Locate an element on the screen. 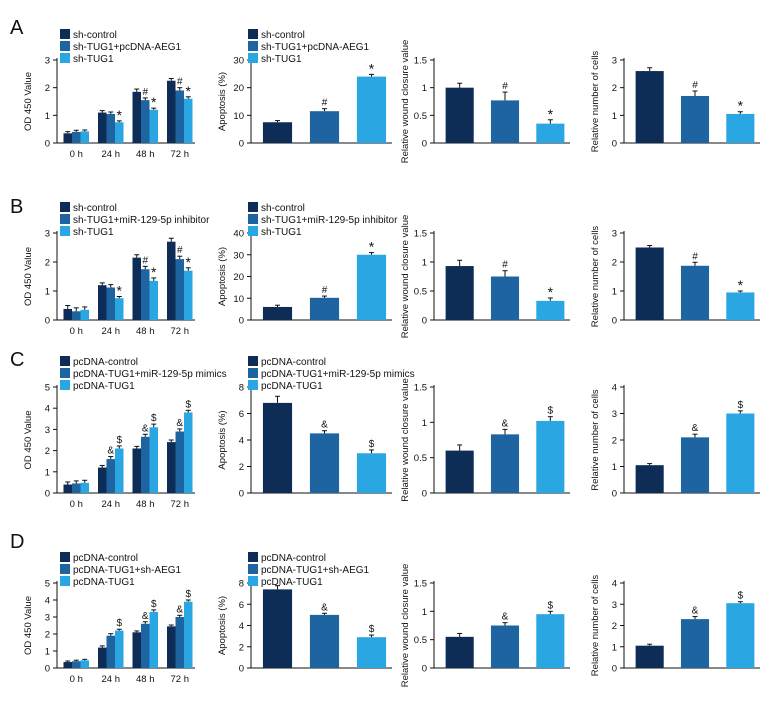 Image resolution: width=780 pixels, height=720 pixels. y-axis-label: Apoptosis (%) is located at coordinates (222, 276).